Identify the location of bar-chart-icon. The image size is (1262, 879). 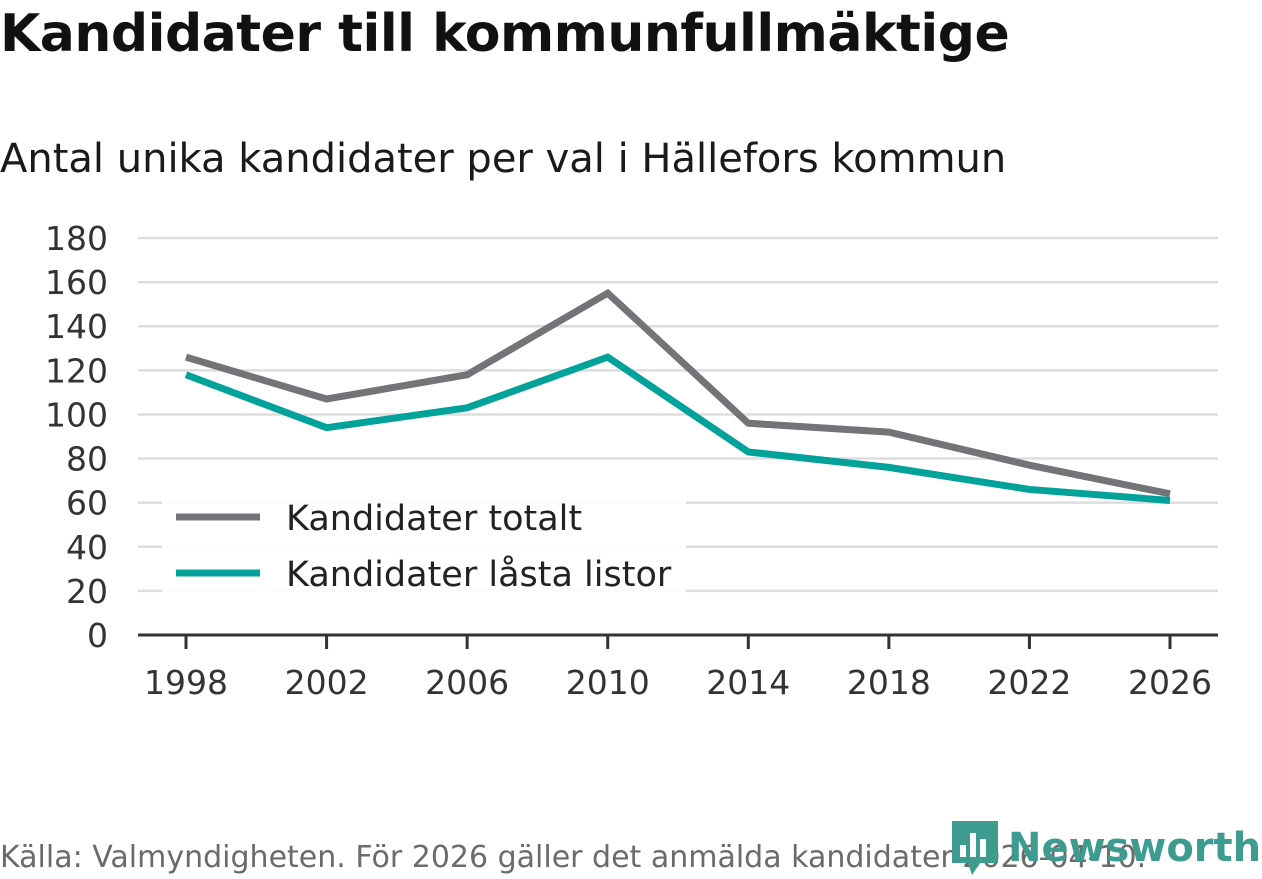
(975, 848).